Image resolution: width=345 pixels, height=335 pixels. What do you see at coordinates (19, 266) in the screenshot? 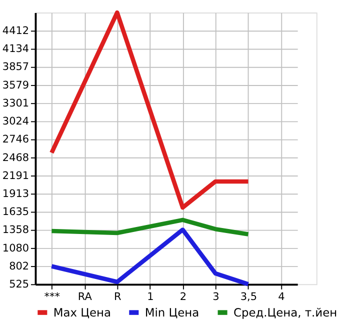
I see `y-tick-label: 802` at bounding box center [19, 266].